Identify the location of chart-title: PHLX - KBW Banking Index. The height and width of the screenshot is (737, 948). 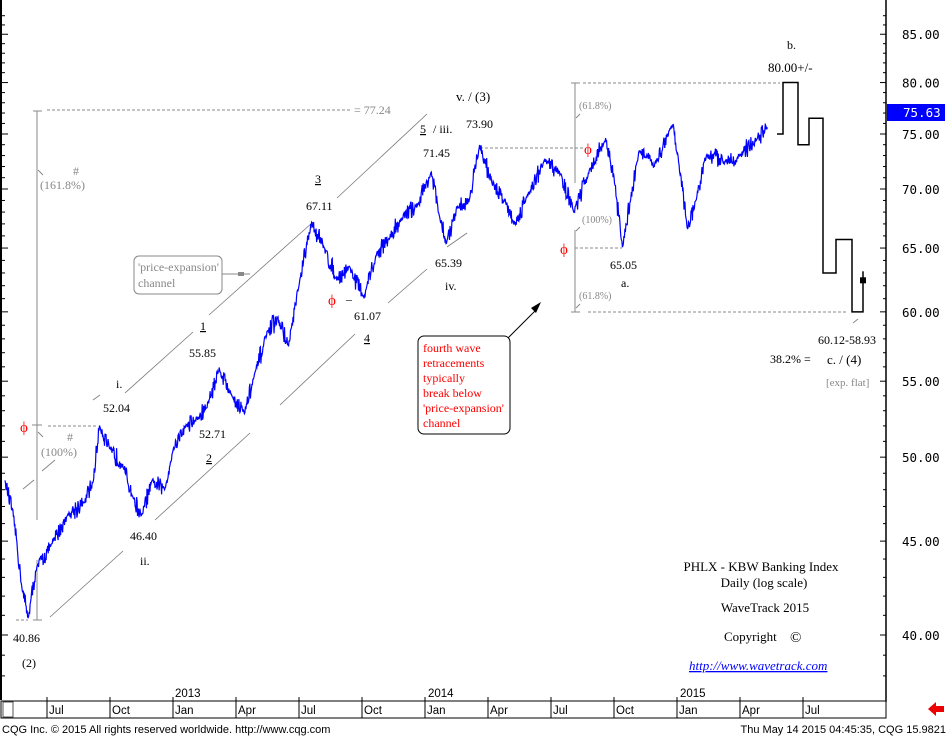
(761, 566).